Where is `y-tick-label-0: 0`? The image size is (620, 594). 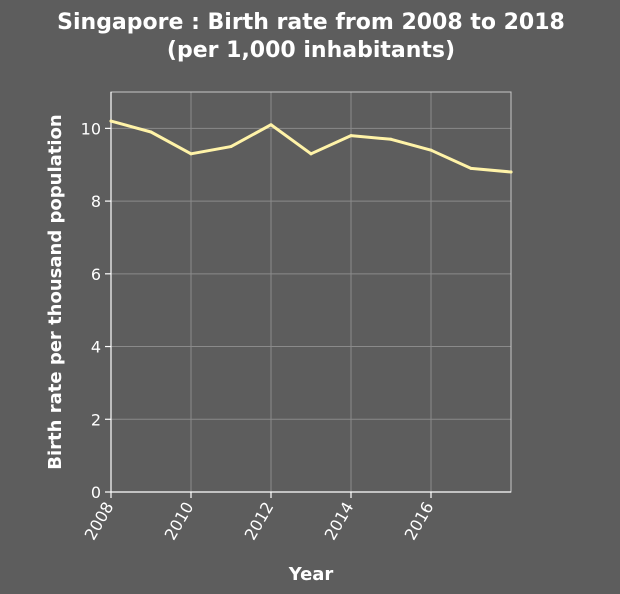
y-tick-label-0: 0 is located at coordinates (96, 492).